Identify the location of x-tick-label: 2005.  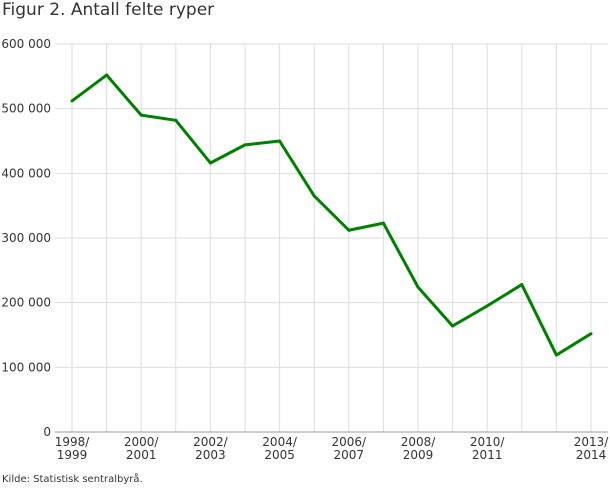
(279, 455).